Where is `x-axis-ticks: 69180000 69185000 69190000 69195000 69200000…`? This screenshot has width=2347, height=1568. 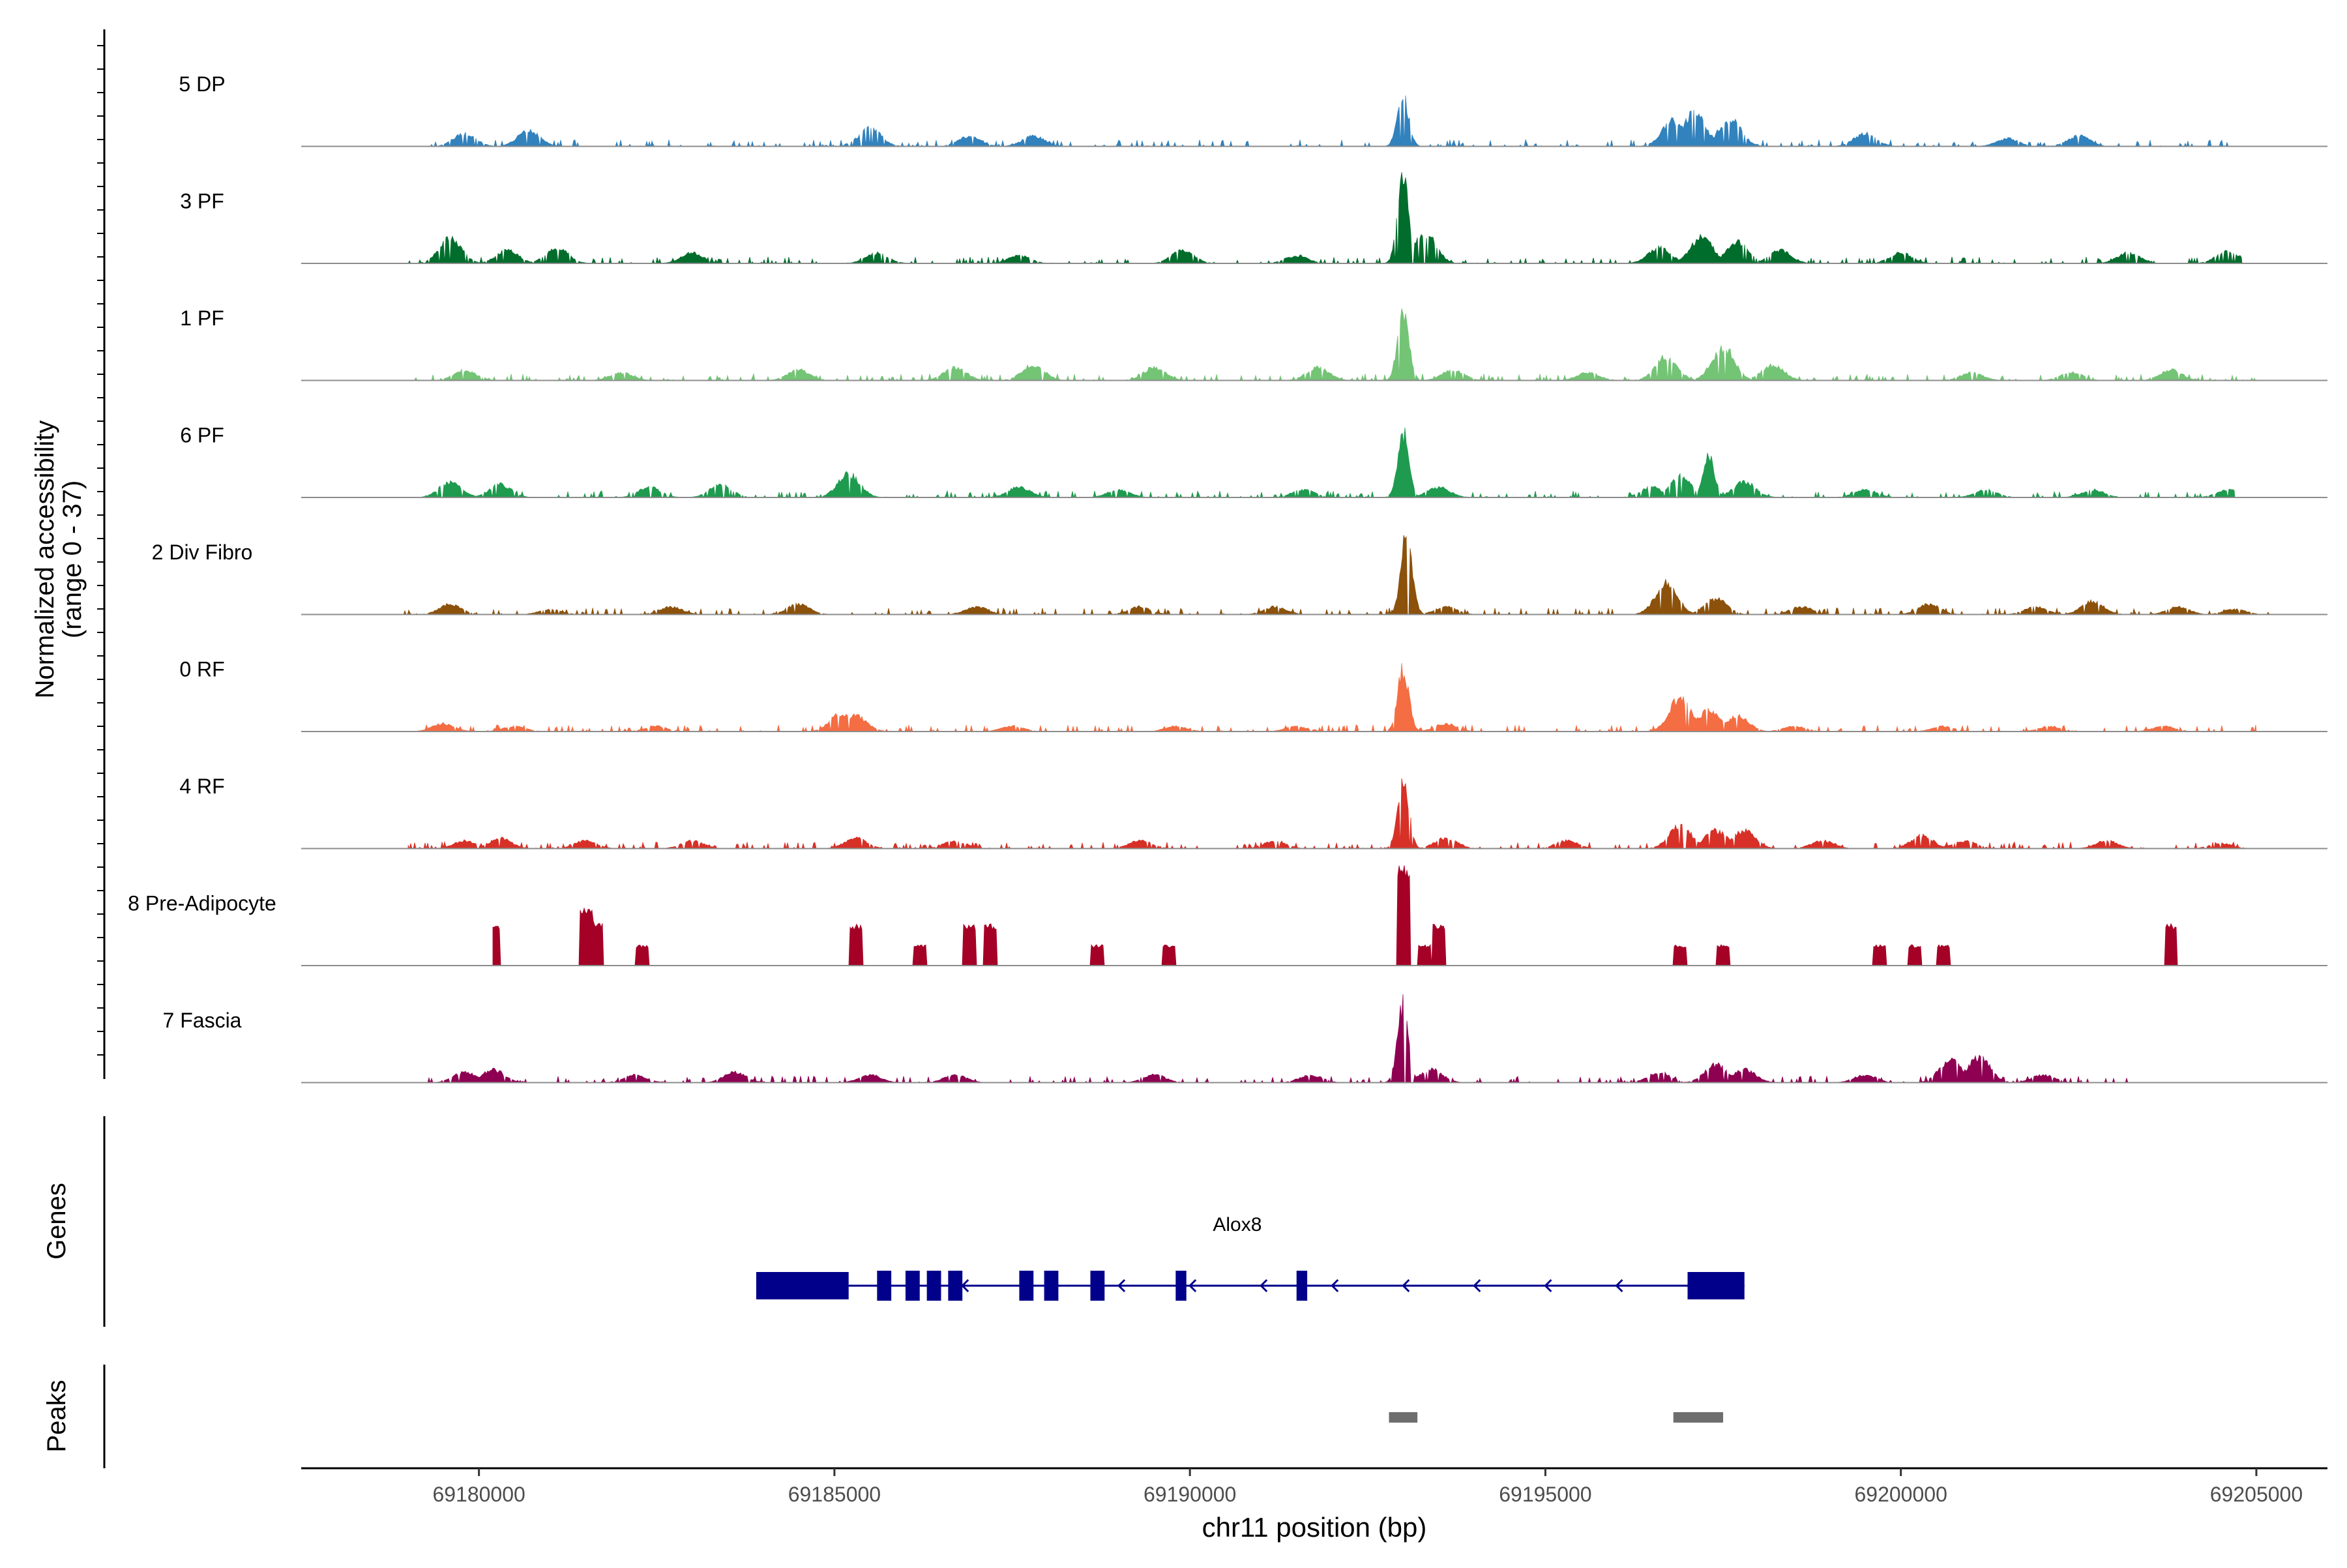 x-axis-ticks: 69180000 69185000 69190000 69195000 69200000… is located at coordinates (1368, 1487).